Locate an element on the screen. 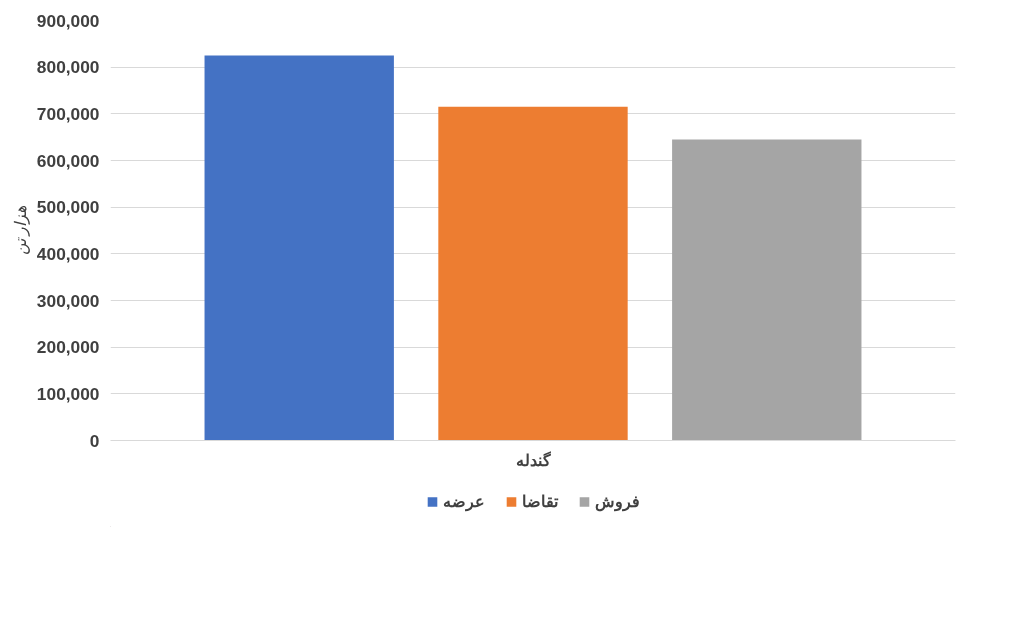  y-tick-label: 600,000 is located at coordinates (68, 160).